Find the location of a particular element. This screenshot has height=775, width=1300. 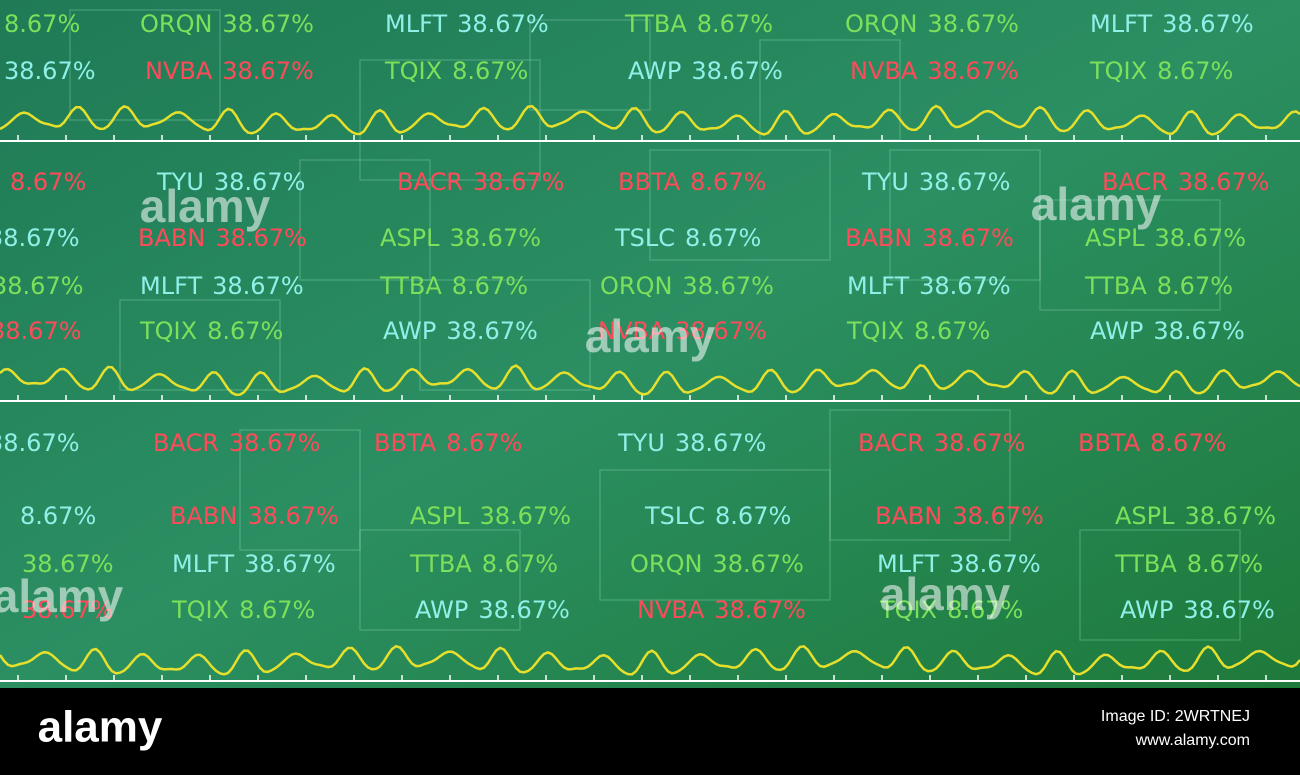

watermark: alamy is located at coordinates (62, 596).